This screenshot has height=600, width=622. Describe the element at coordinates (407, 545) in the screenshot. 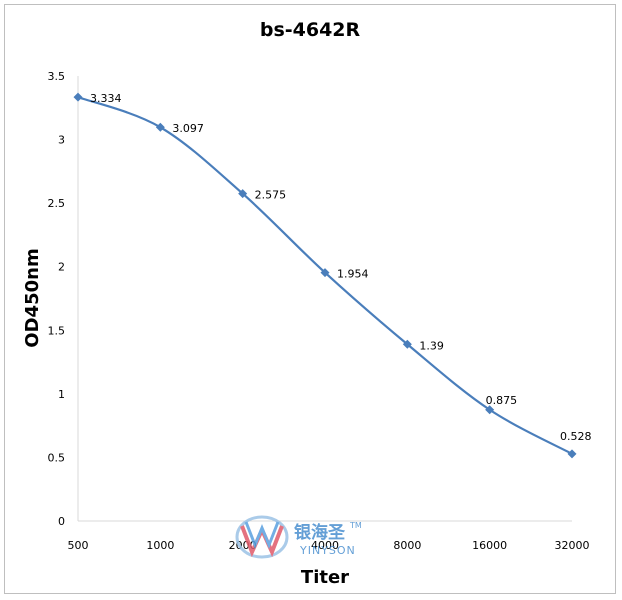

I see `x-tick-label: 8000` at that location.